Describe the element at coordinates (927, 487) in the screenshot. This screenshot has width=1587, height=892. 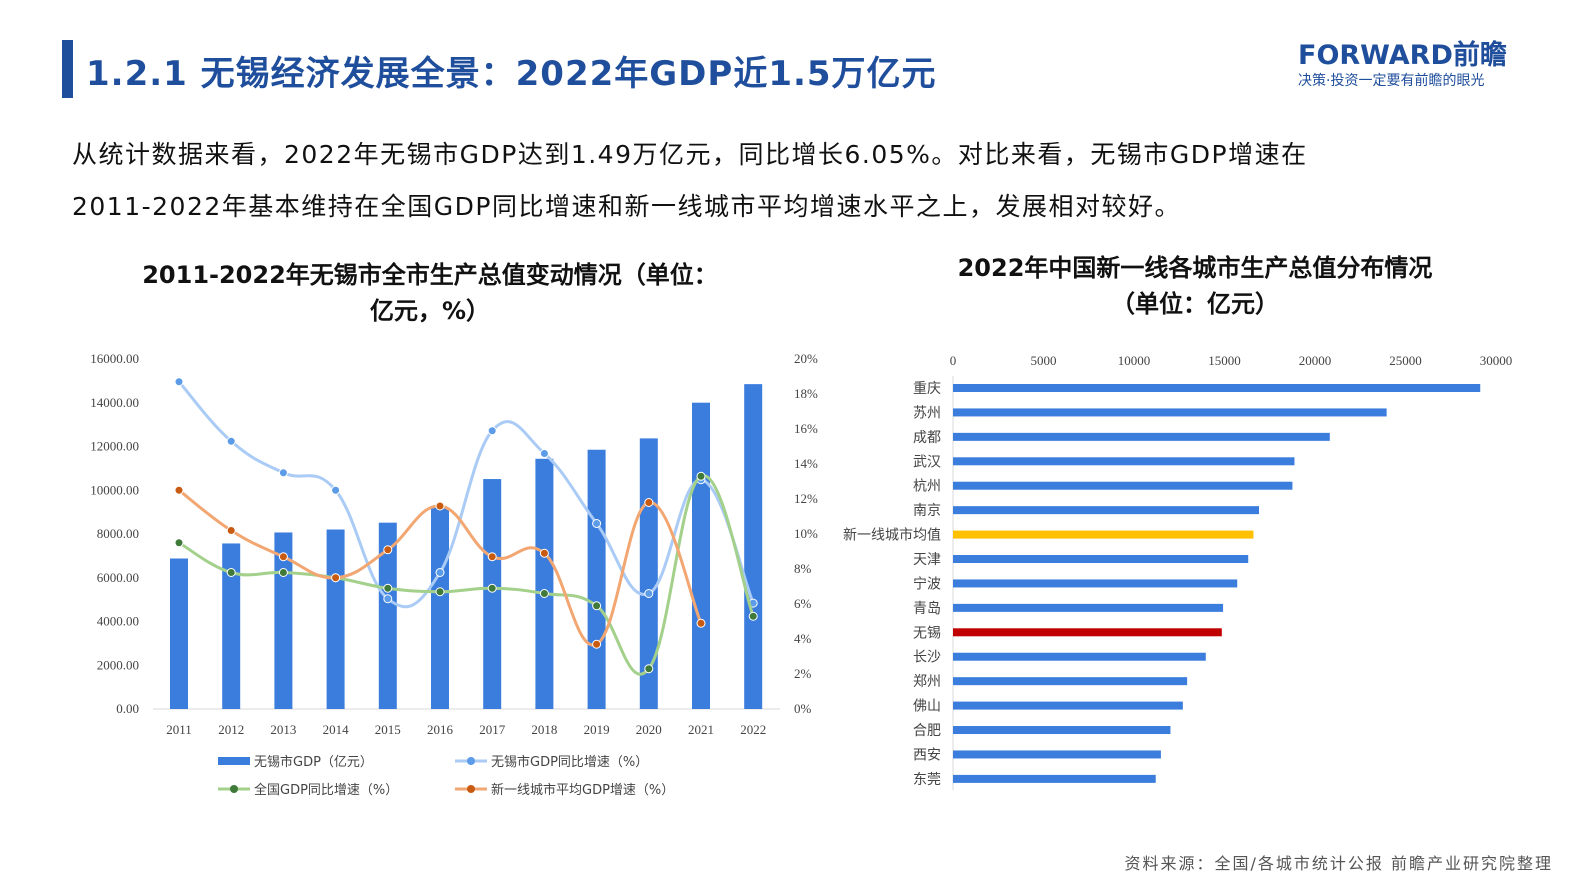
I see `city-label: 杭州` at that location.